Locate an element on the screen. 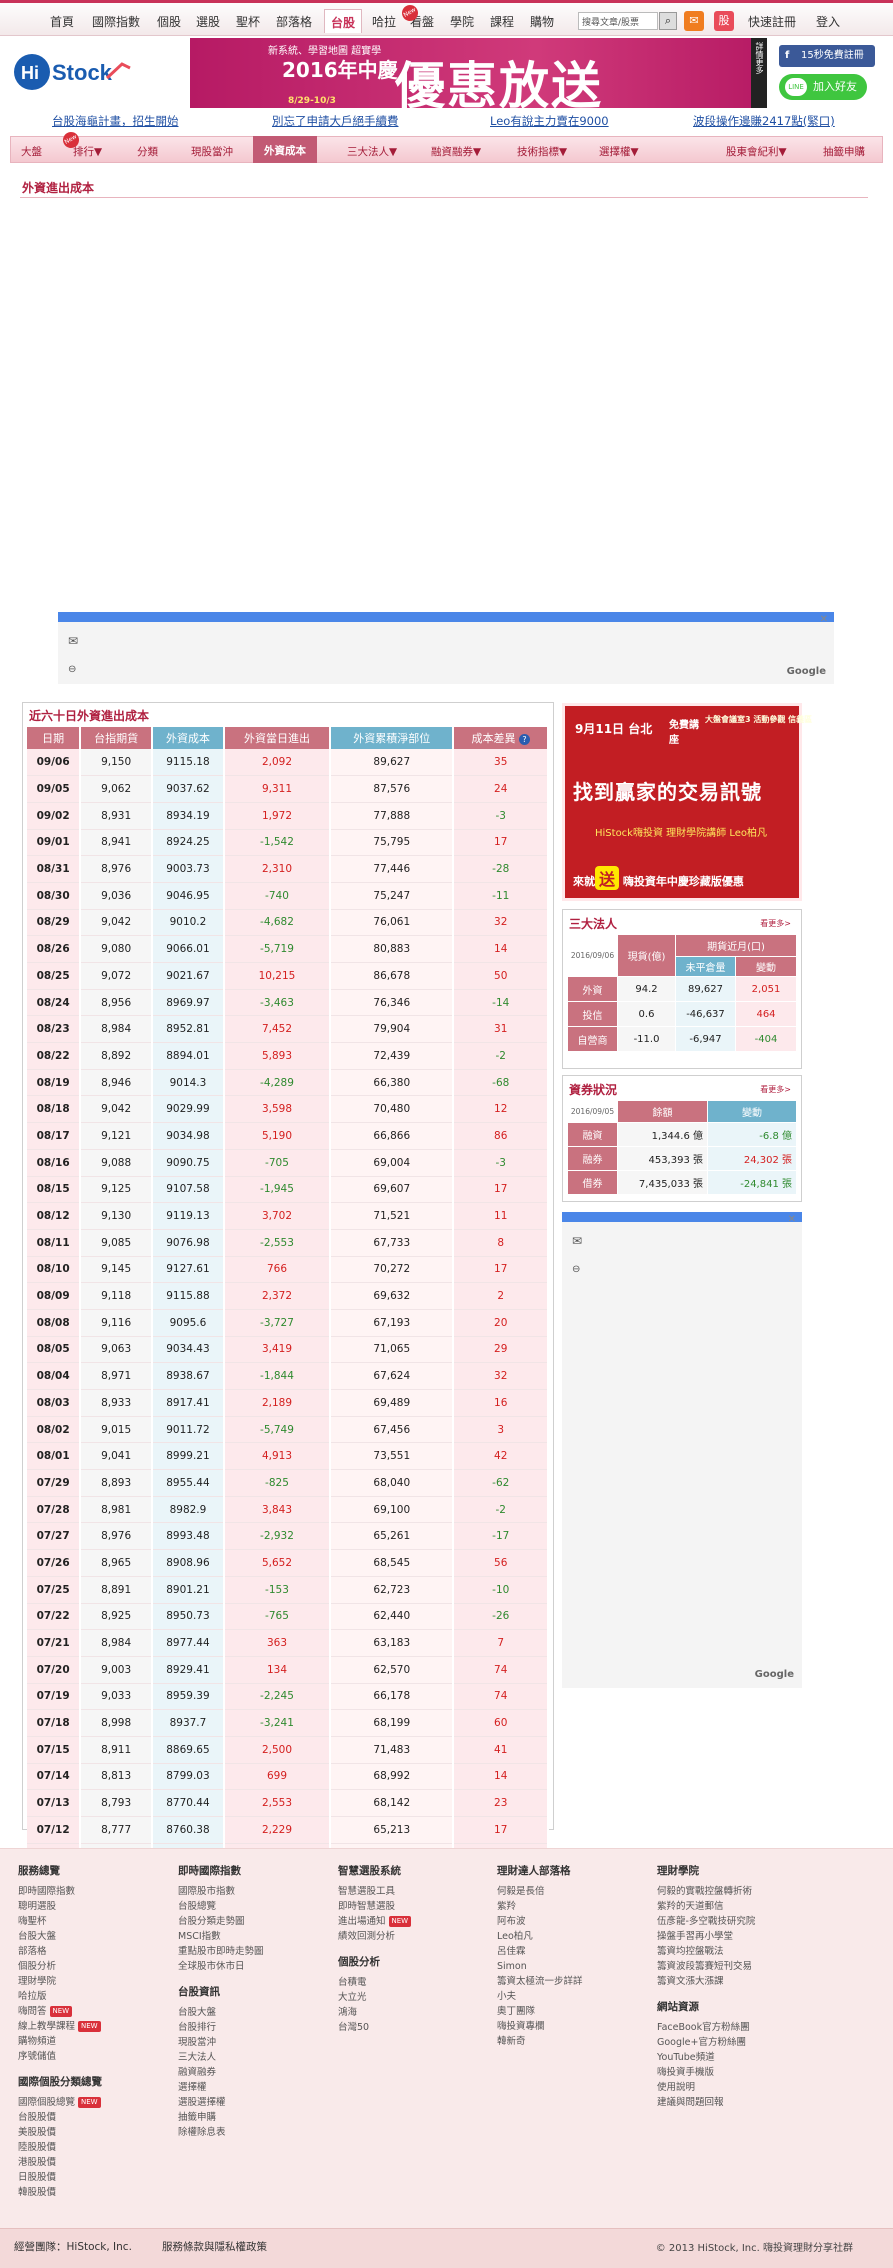 This screenshot has width=893, height=2268. footer-link: 鴻海 is located at coordinates (348, 2012).